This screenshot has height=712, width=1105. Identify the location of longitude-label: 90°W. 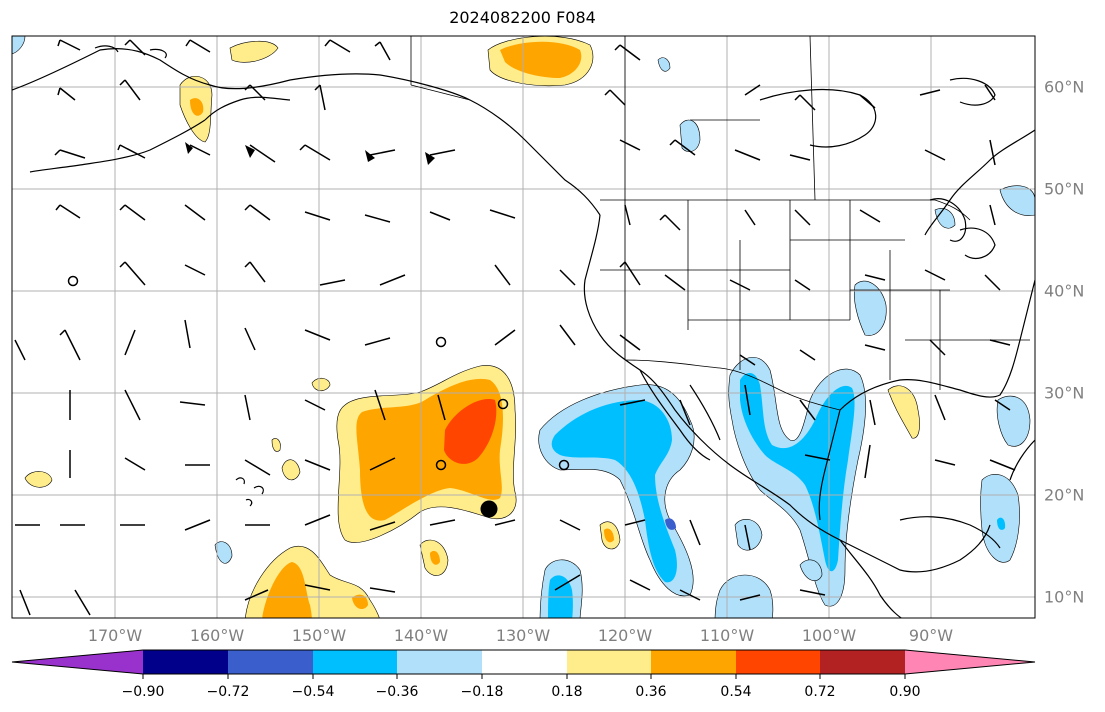
(931, 635).